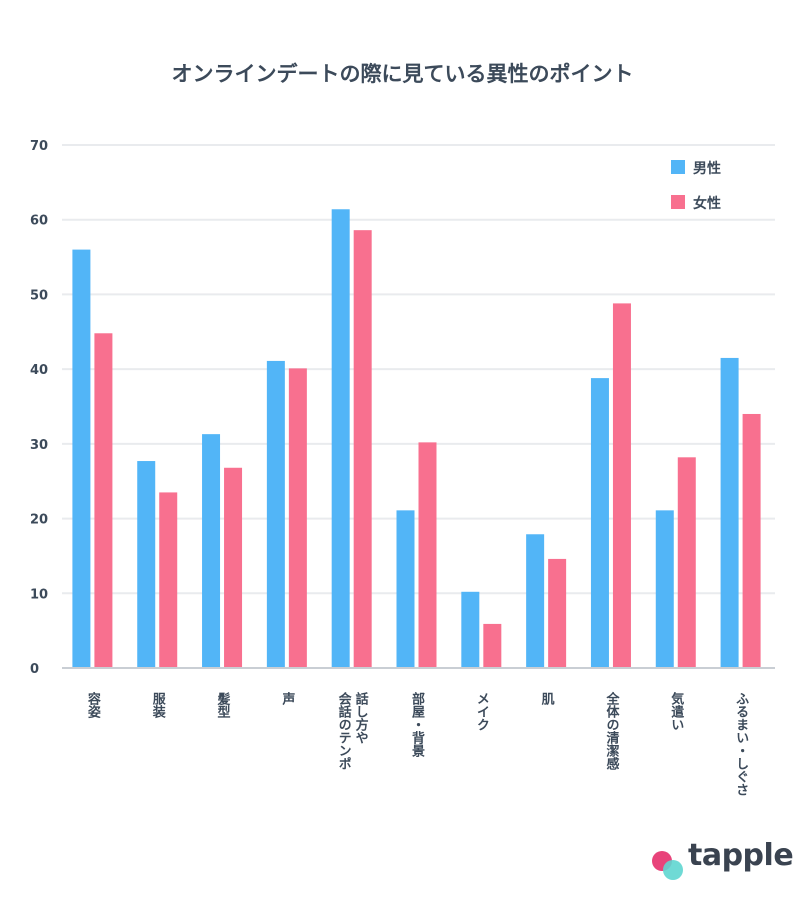 The width and height of the screenshot is (805, 900). I want to click on y-tick-label: 10, so click(39, 594).